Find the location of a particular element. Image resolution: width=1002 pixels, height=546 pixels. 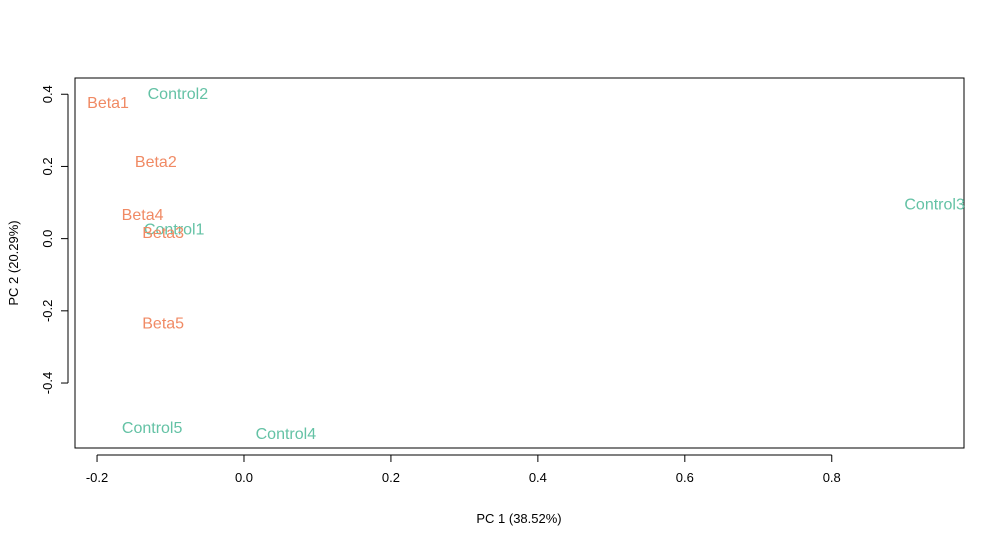

x-axis-title: PC 1 (38.52%) is located at coordinates (518, 518).